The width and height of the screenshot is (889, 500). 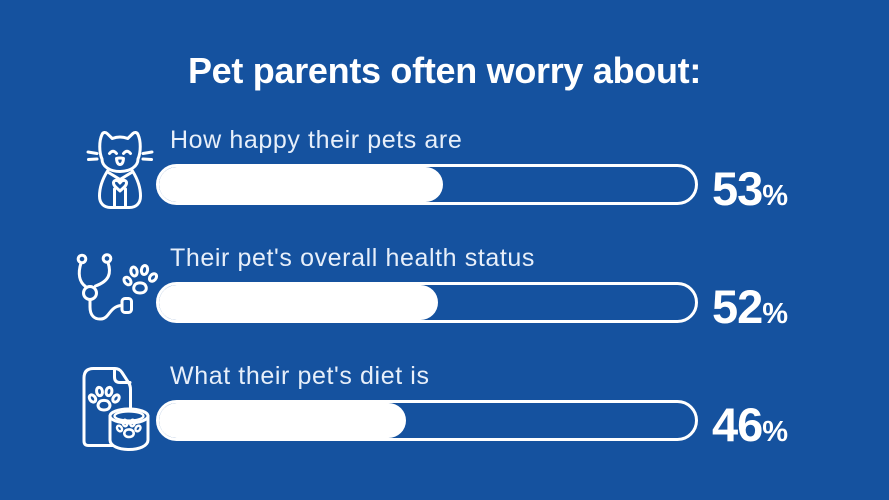 I want to click on value-number: 46, so click(x=737, y=424).